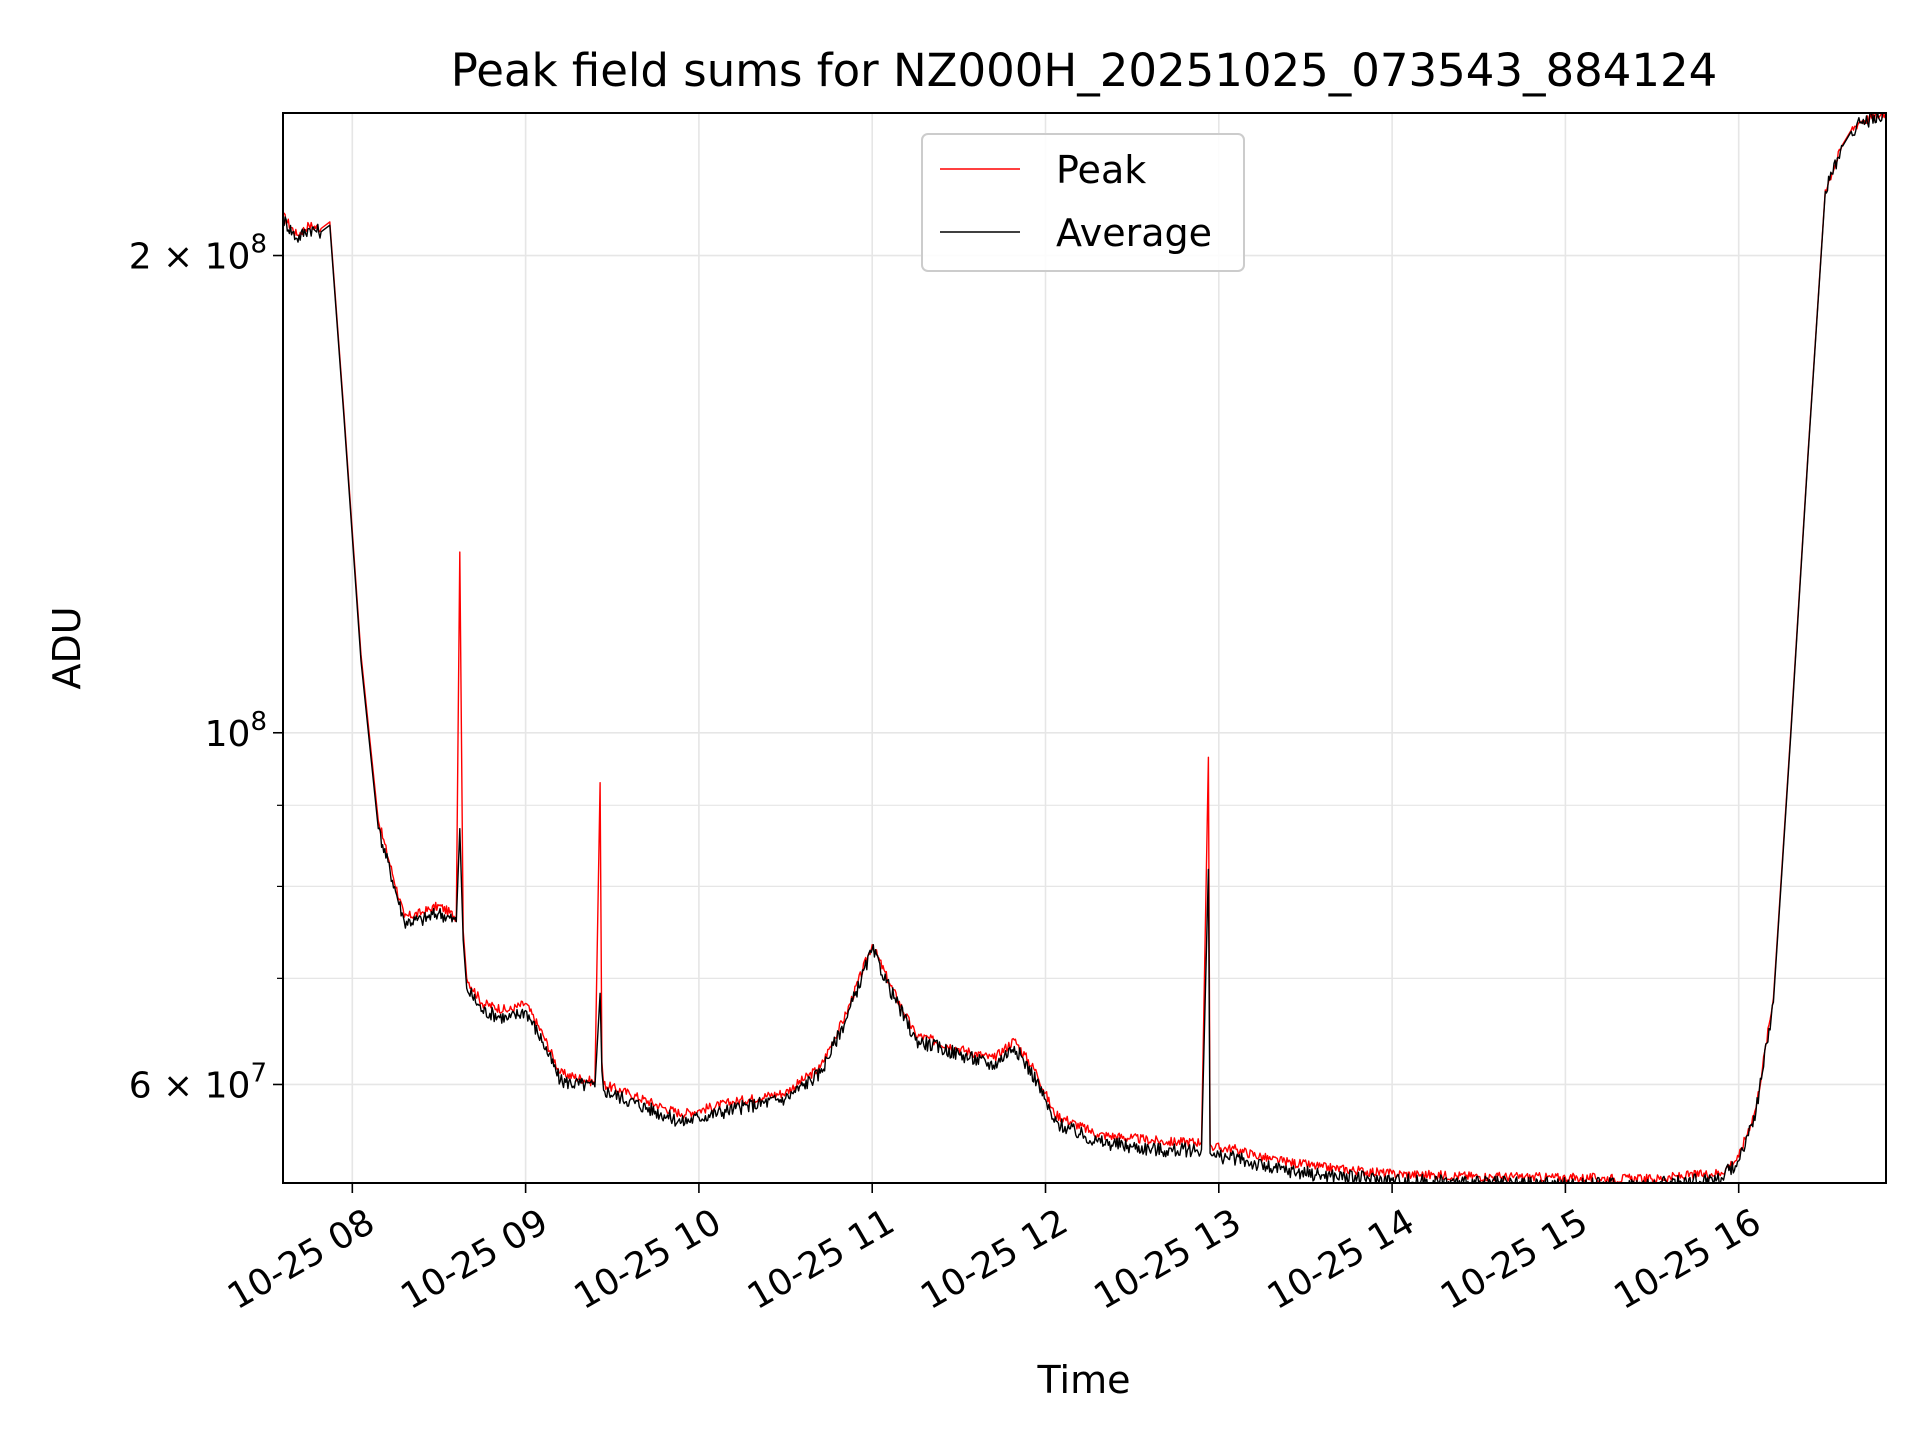  I want to click on x-axis-label: Time, so click(1084, 1380).